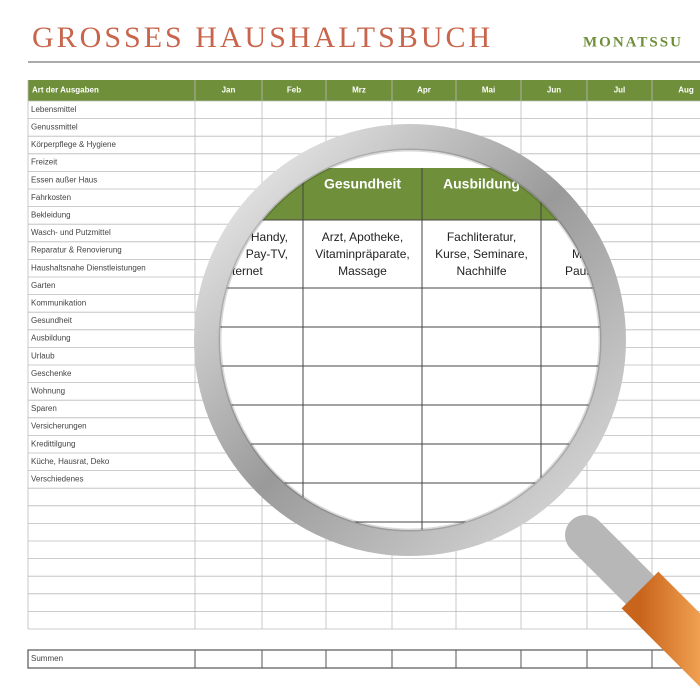 This screenshot has height=700, width=700. I want to click on zoom-cell-text: Nachhilfe, so click(481, 271).